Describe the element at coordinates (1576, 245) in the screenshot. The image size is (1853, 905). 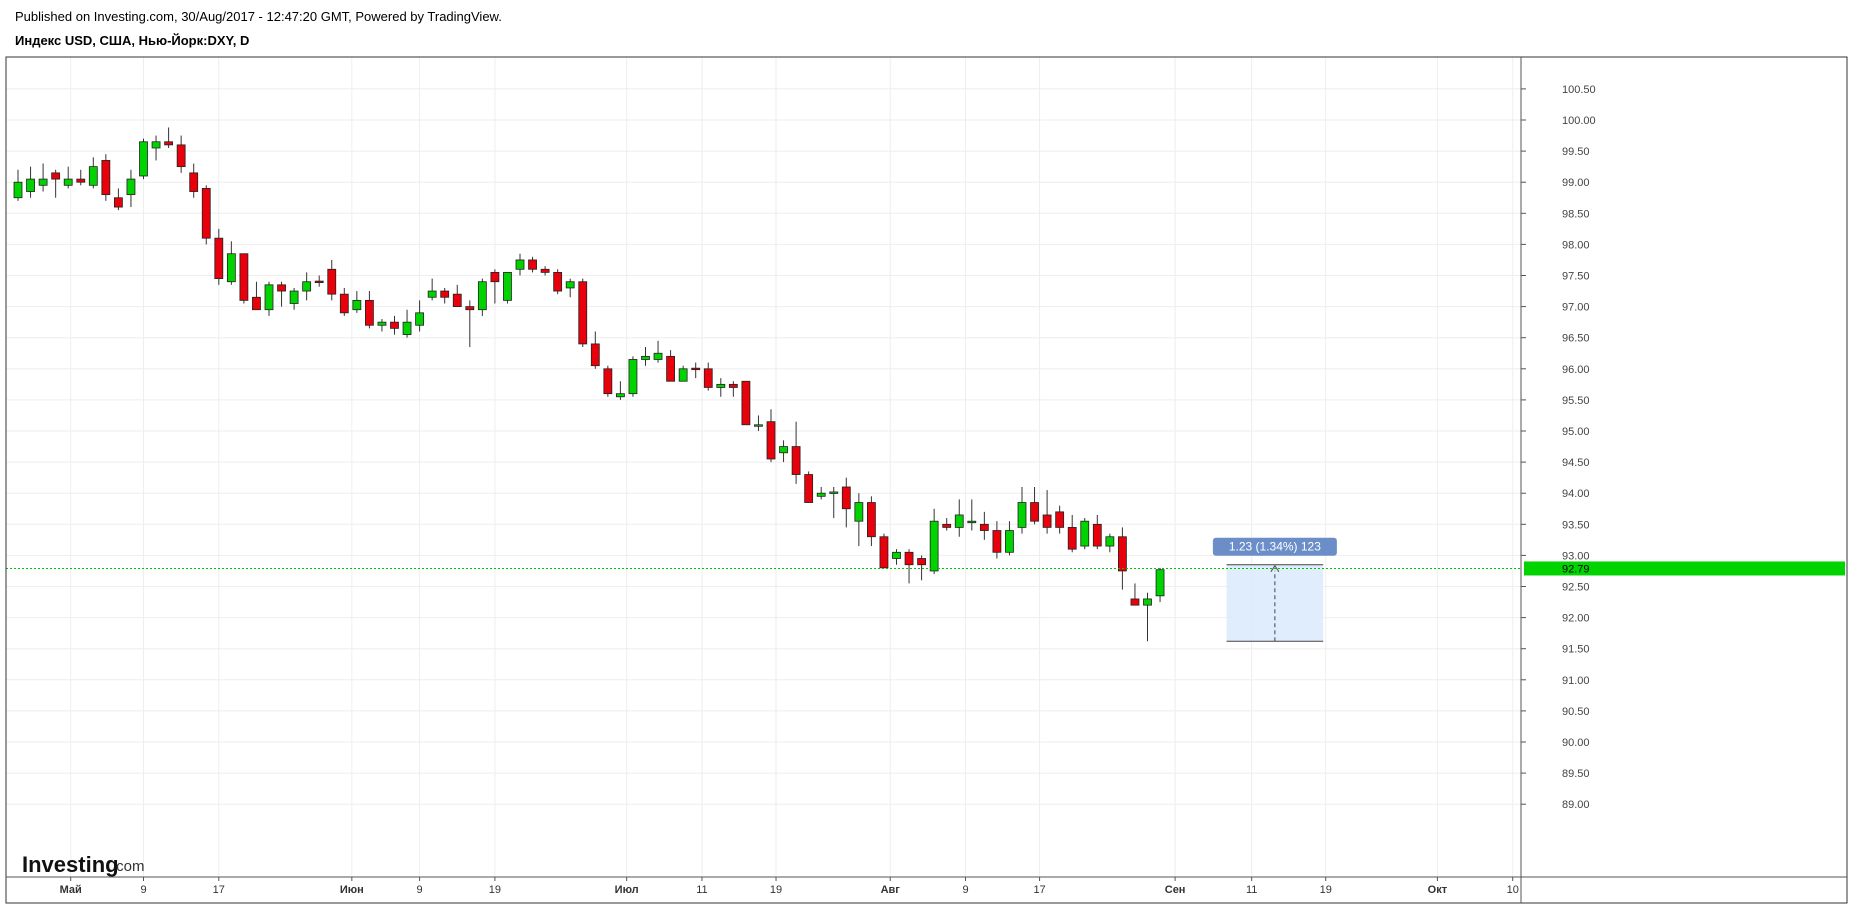
I see `price-tick-label: 98.00` at that location.